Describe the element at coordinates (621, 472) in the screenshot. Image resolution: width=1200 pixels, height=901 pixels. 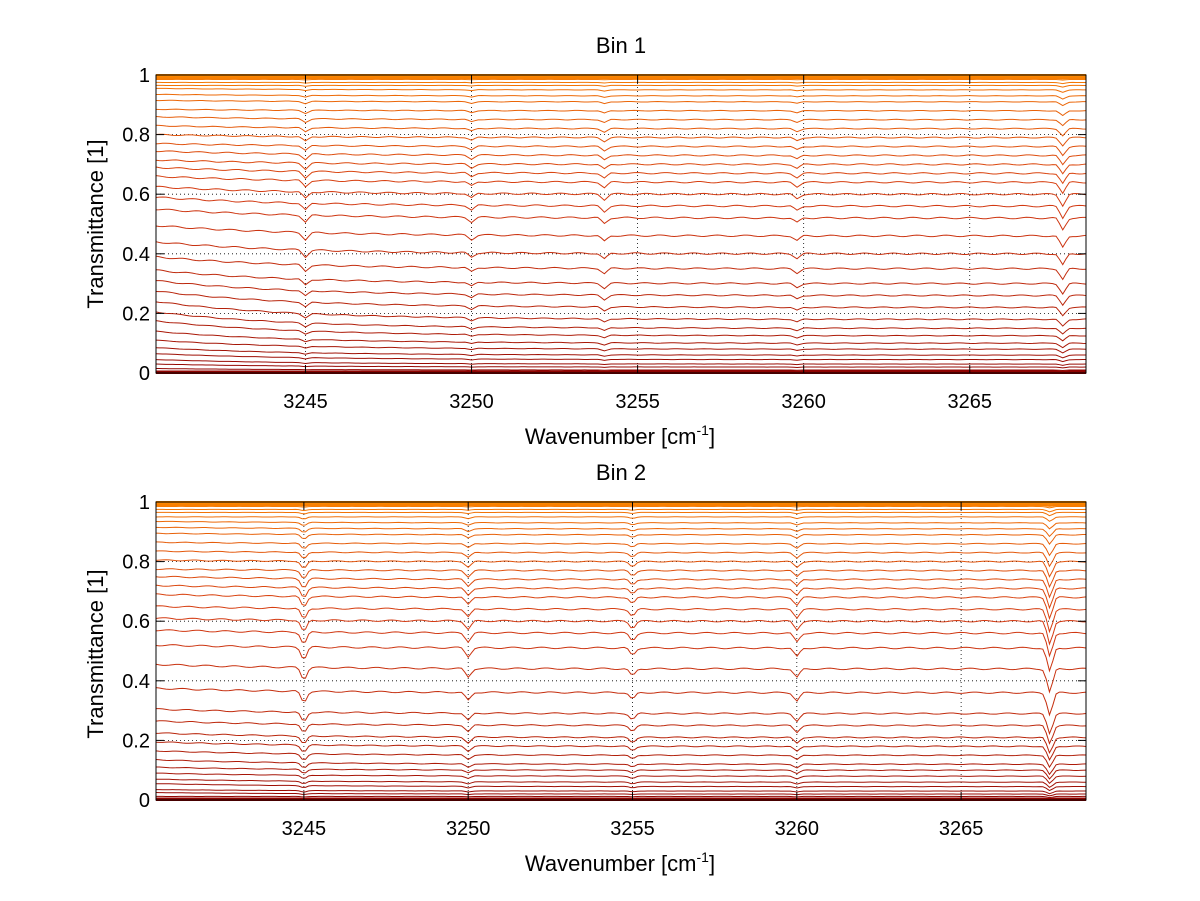
I see `subplot-title: Bin 2` at that location.